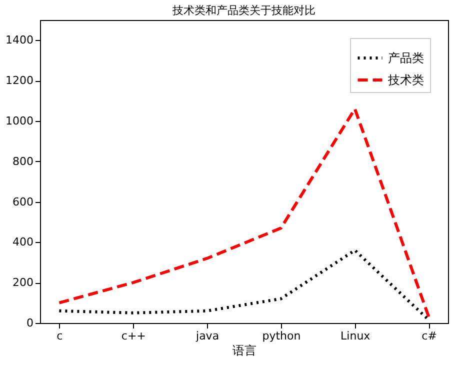 Image resolution: width=474 pixels, height=379 pixels. What do you see at coordinates (406, 58) in the screenshot?
I see `legend-label: 产品类` at bounding box center [406, 58].